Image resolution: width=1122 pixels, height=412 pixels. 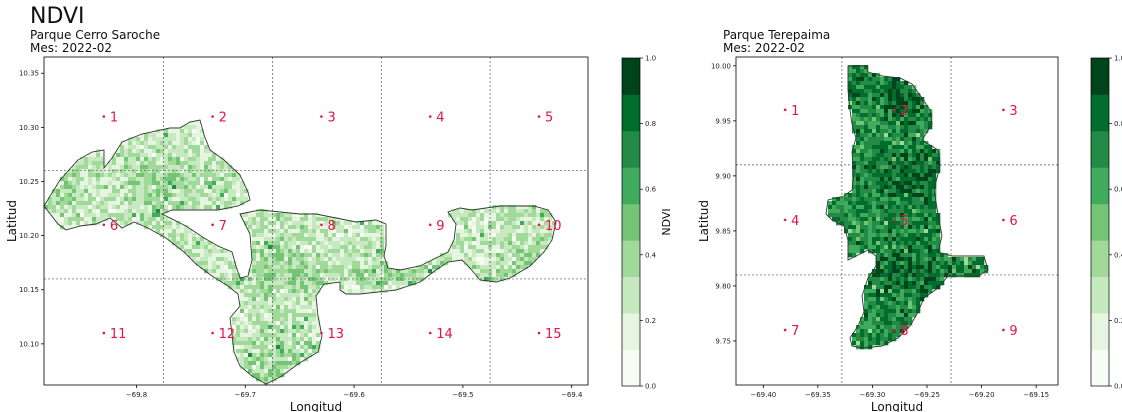 I want to click on y-tick-label: 10.00, so click(x=721, y=66).